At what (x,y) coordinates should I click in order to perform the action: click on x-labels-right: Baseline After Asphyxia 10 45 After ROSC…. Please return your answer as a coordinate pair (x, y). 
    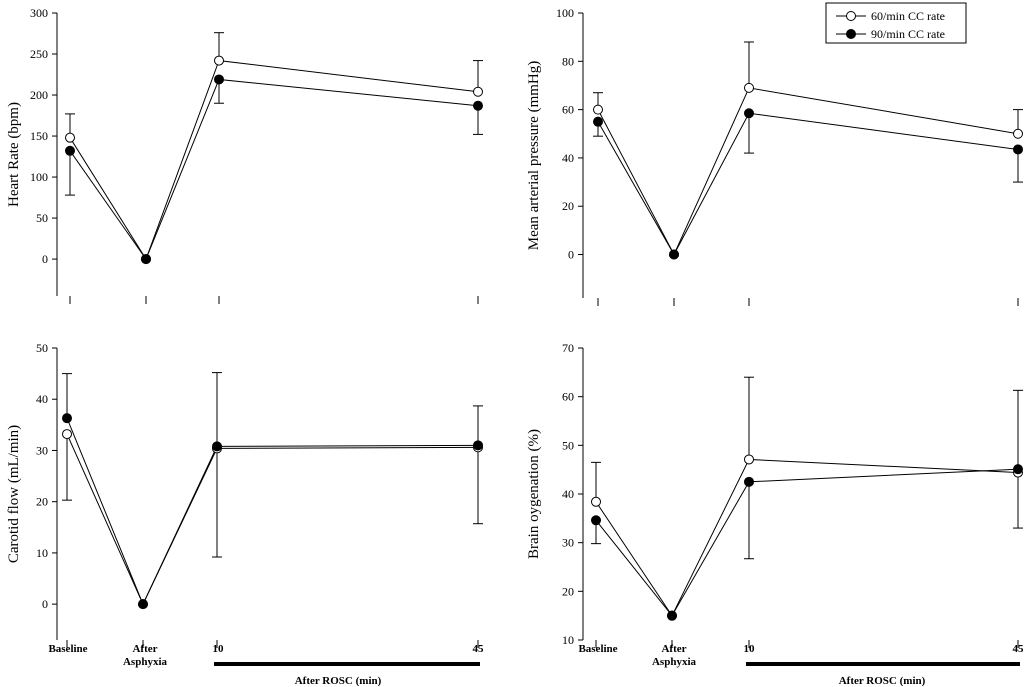
    Looking at the image, I should click on (801, 665).